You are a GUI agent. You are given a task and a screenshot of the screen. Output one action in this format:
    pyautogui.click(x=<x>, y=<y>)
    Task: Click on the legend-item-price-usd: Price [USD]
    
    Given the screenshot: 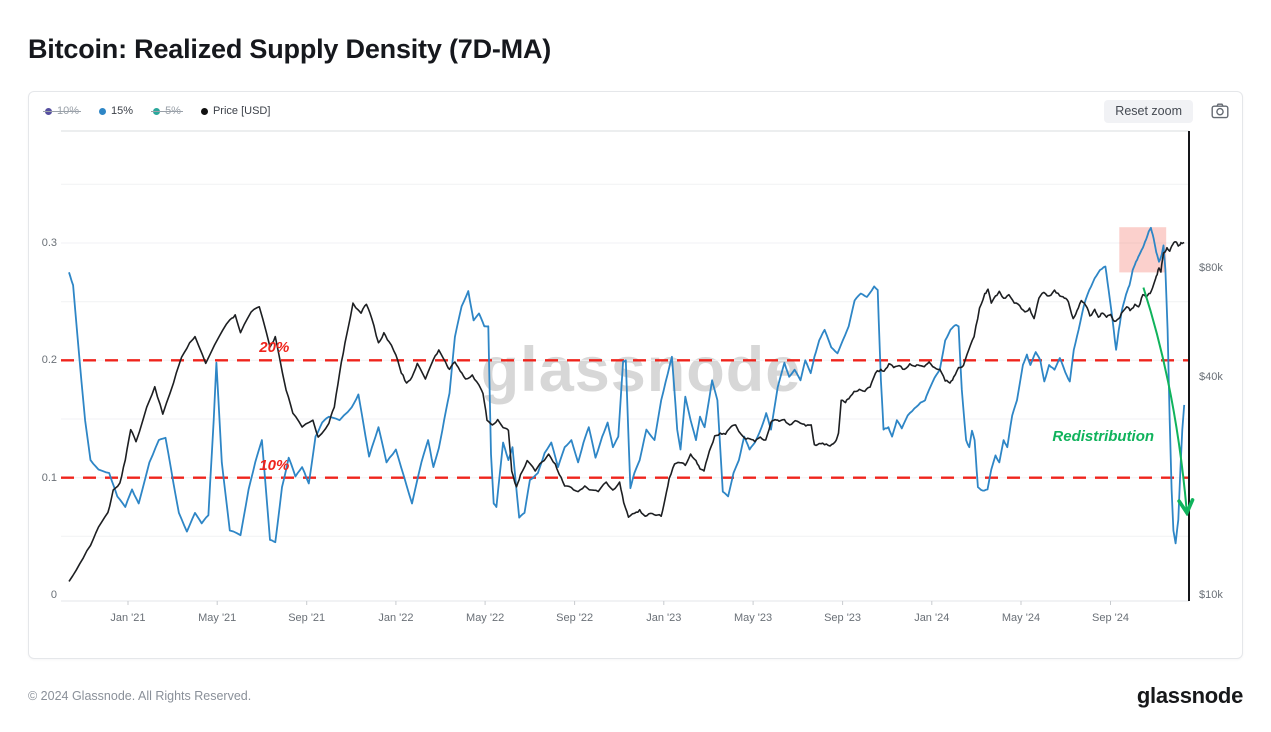 What is the action you would take?
    pyautogui.click(x=235, y=111)
    